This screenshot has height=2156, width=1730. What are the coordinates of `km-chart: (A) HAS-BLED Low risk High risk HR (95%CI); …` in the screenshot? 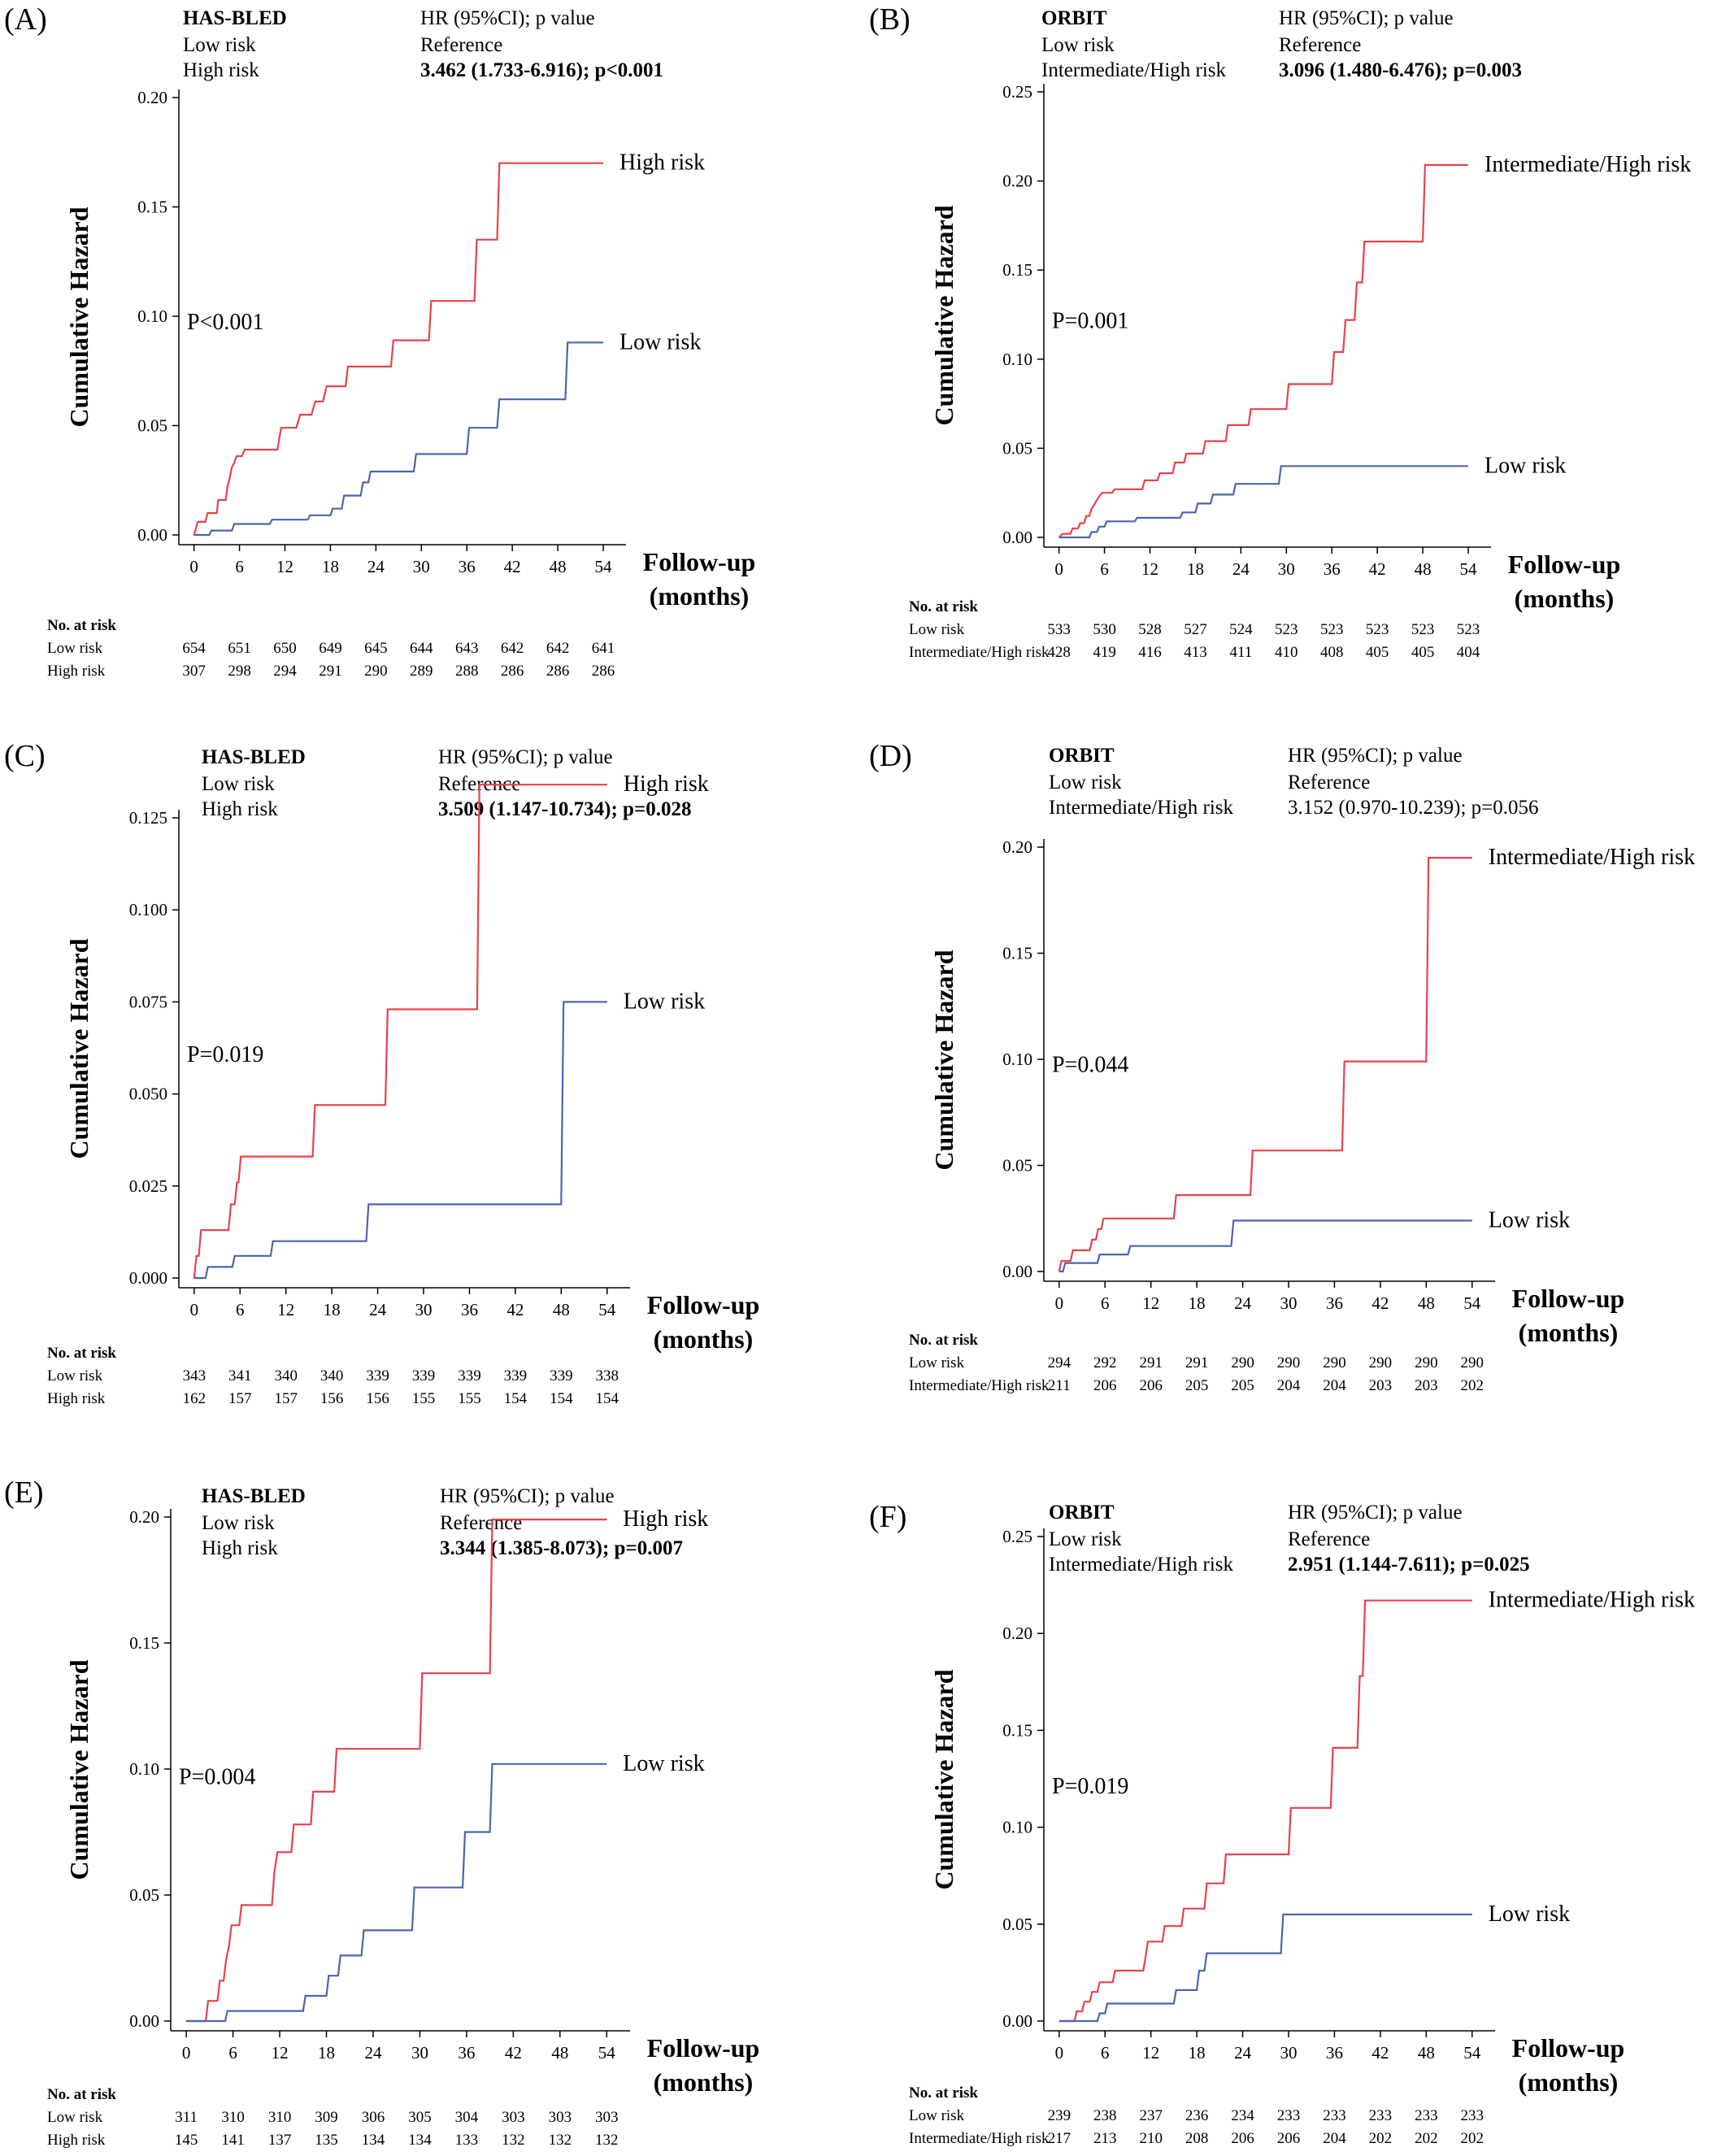 It's located at (380, 341).